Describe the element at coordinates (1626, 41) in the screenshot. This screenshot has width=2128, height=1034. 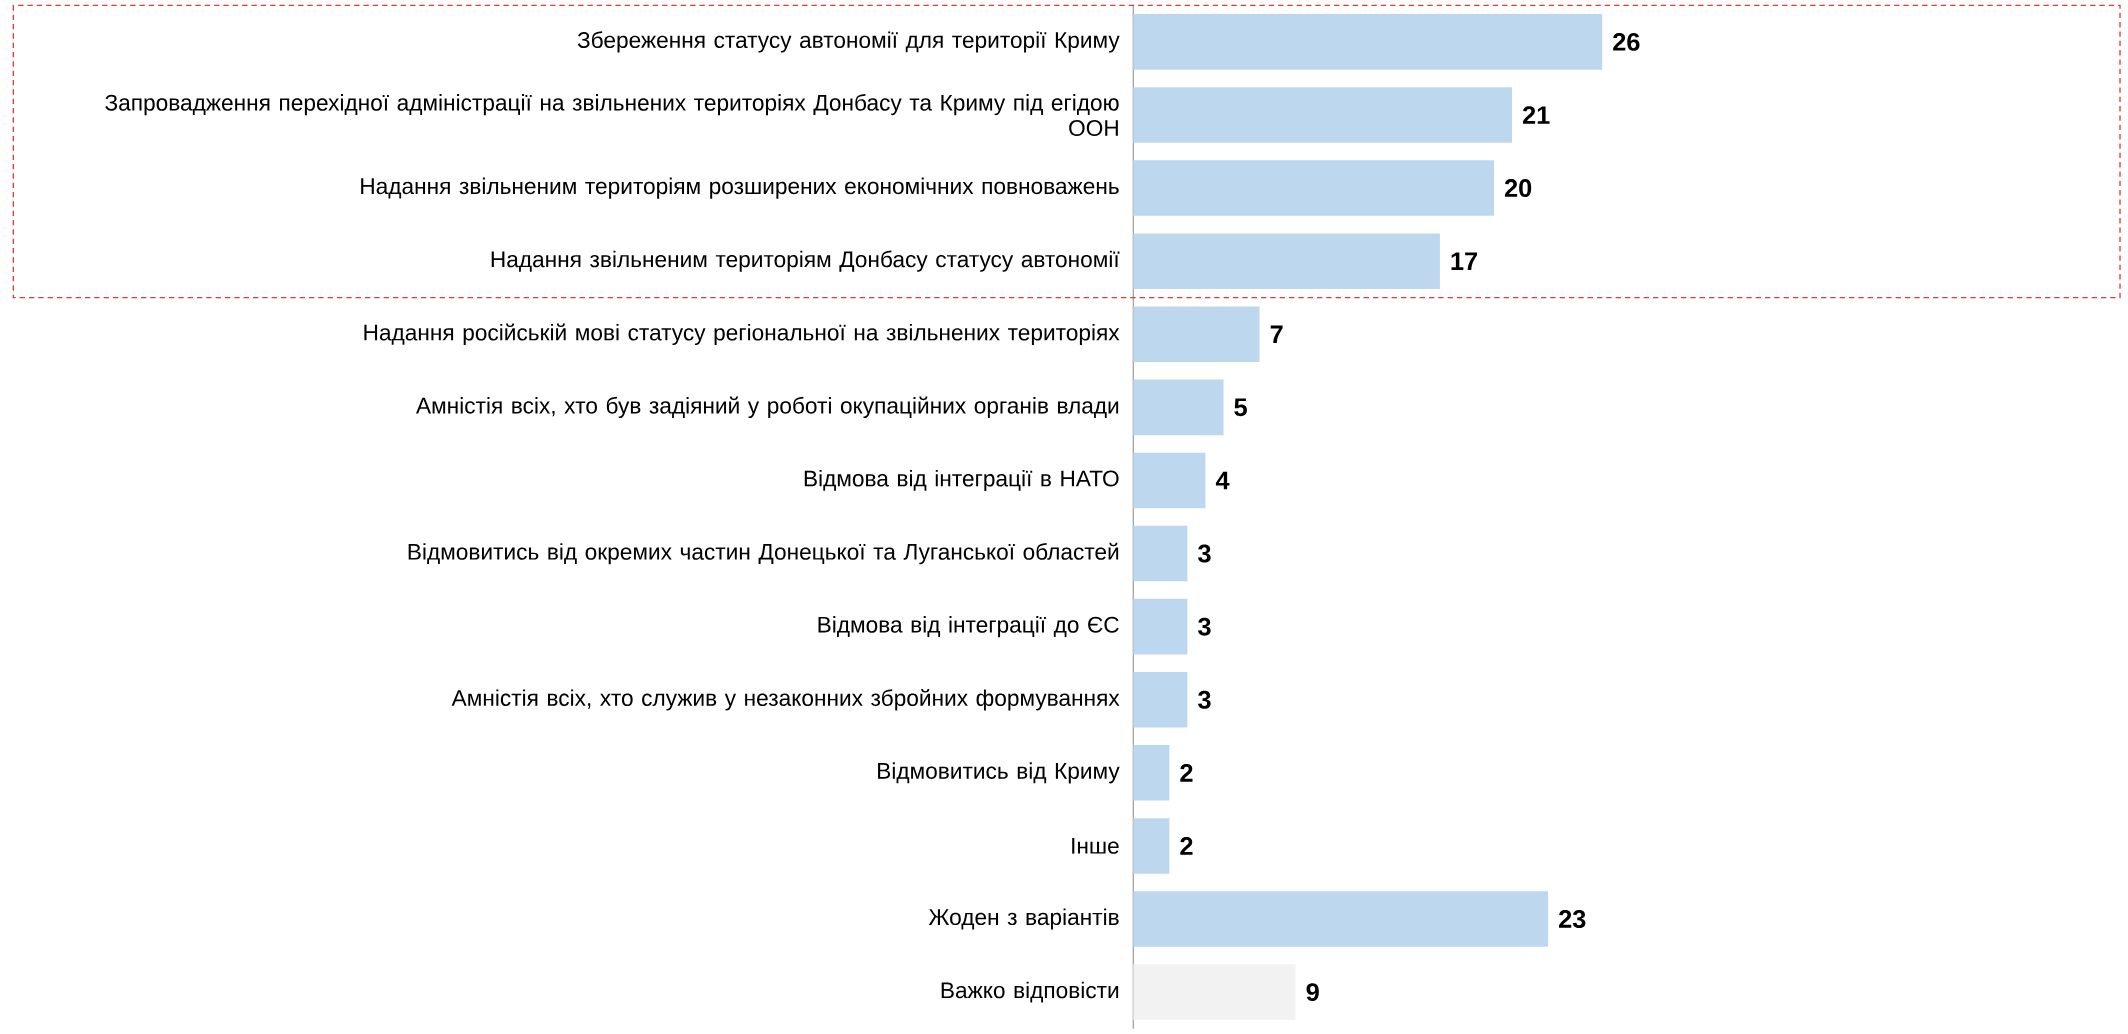
I see `data-label: 26` at that location.